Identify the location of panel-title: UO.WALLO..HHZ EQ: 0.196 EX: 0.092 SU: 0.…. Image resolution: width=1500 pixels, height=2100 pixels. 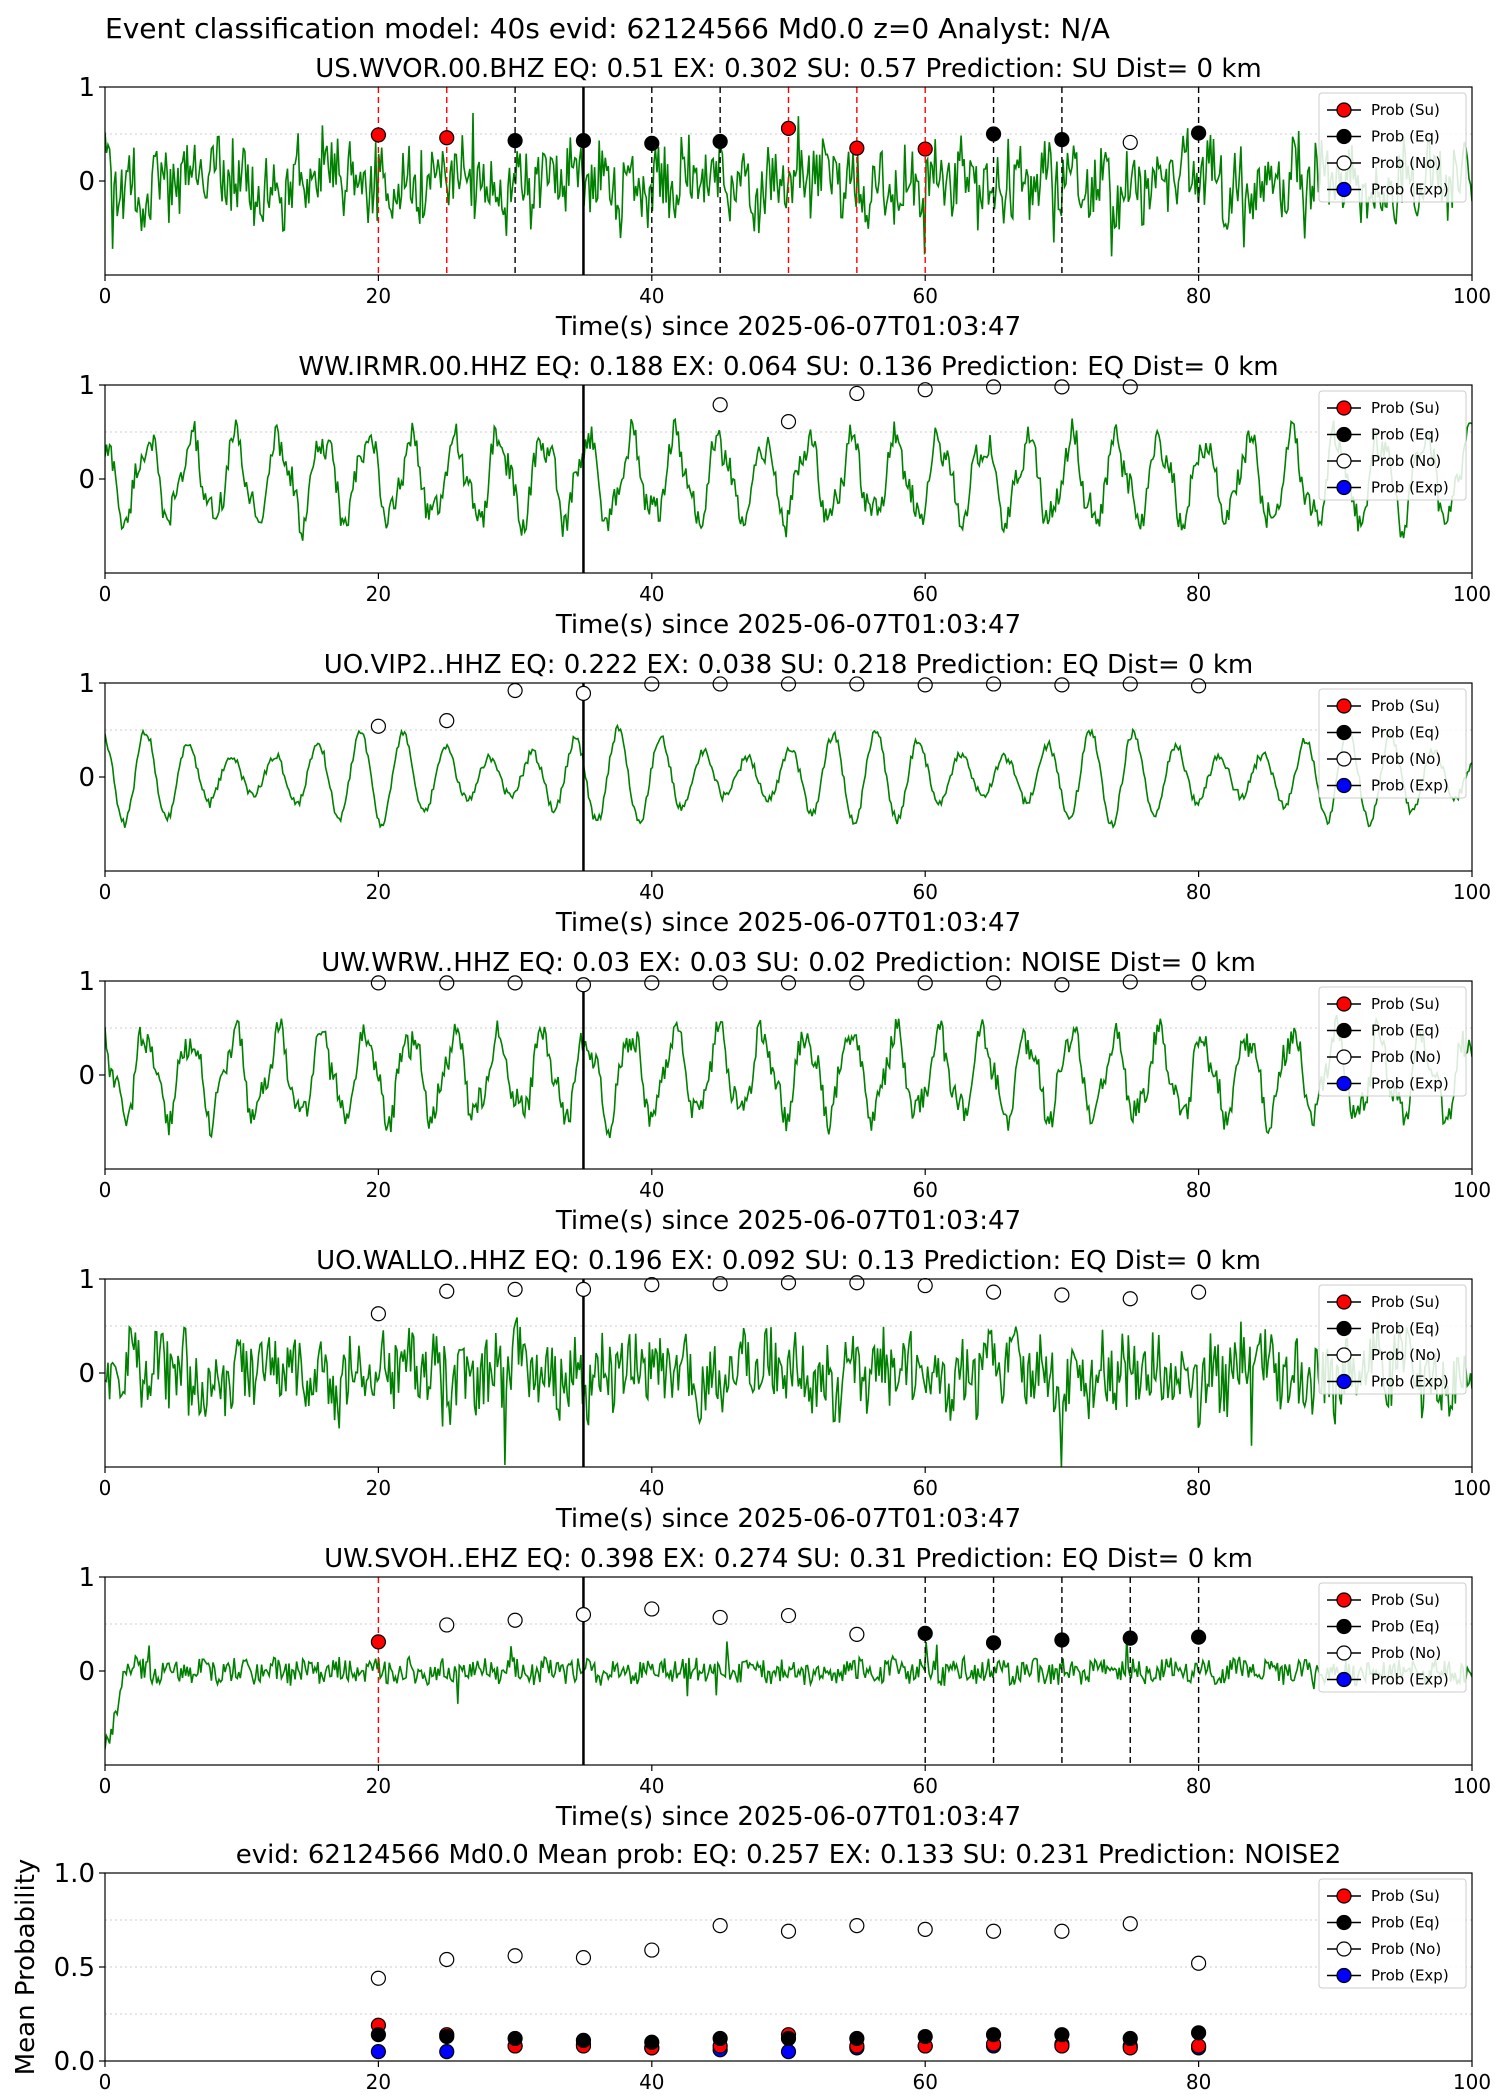
(788, 1261).